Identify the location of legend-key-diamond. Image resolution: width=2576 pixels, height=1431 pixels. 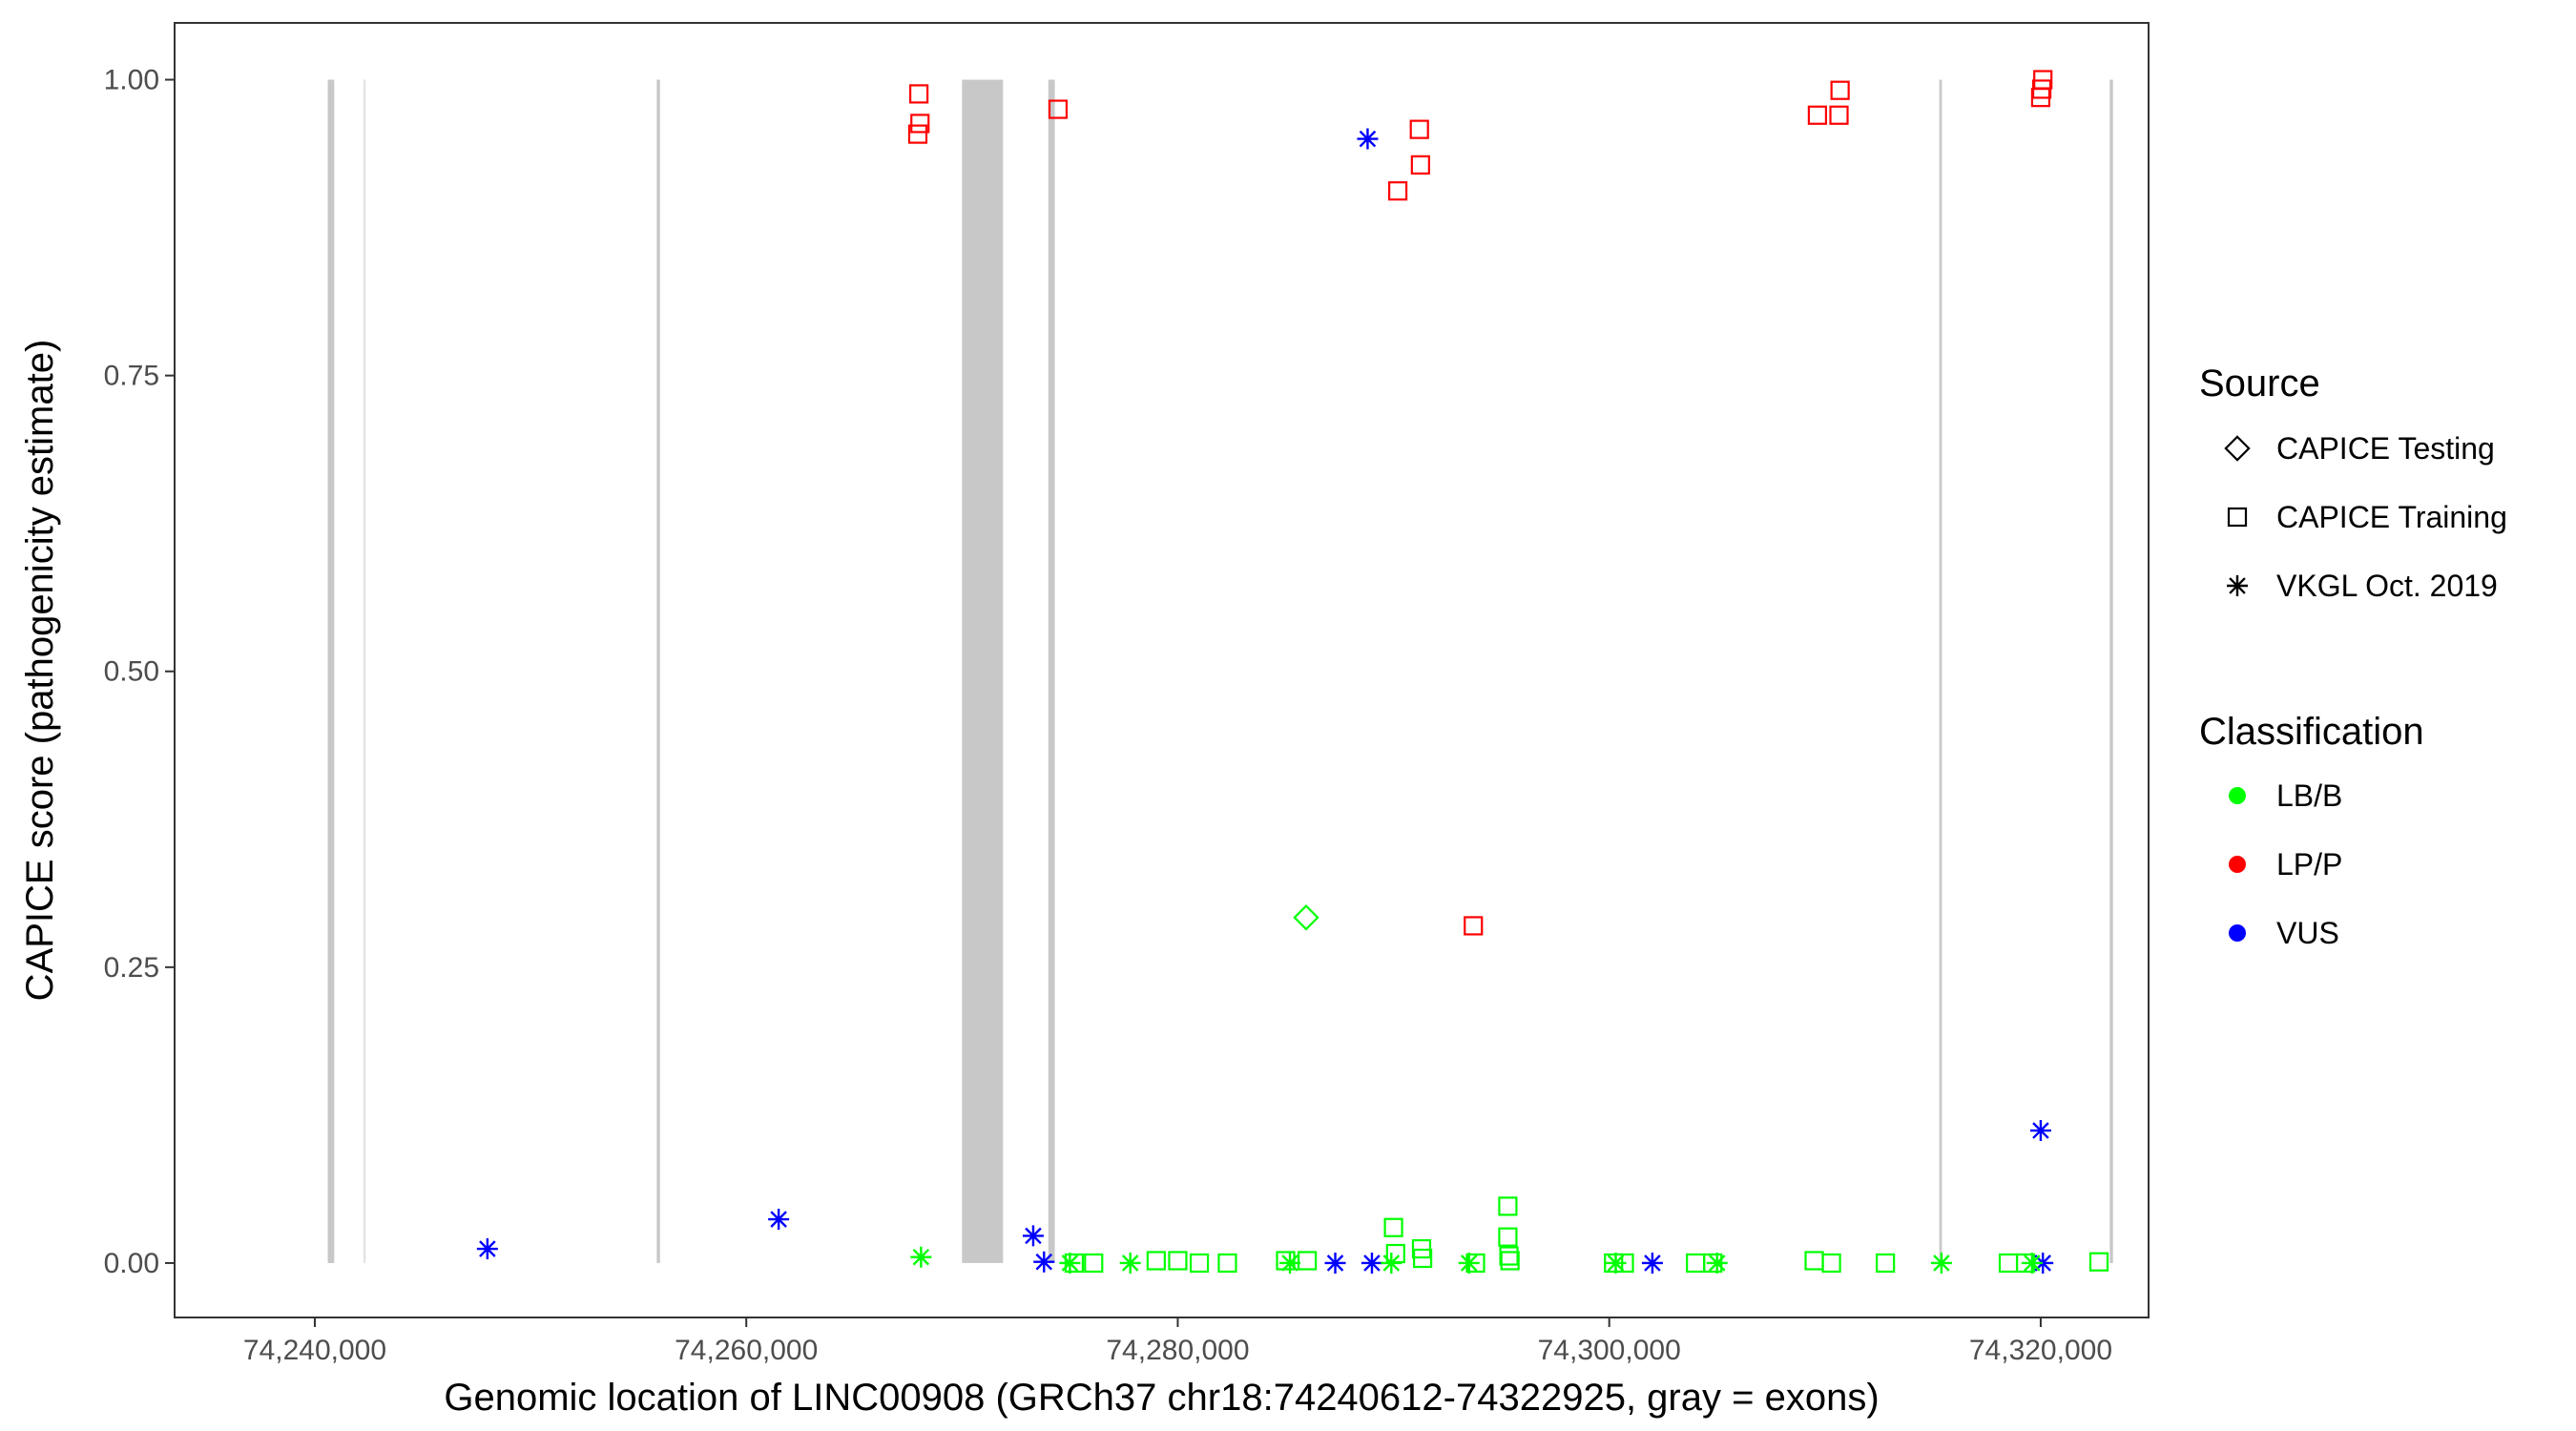
(2237, 448).